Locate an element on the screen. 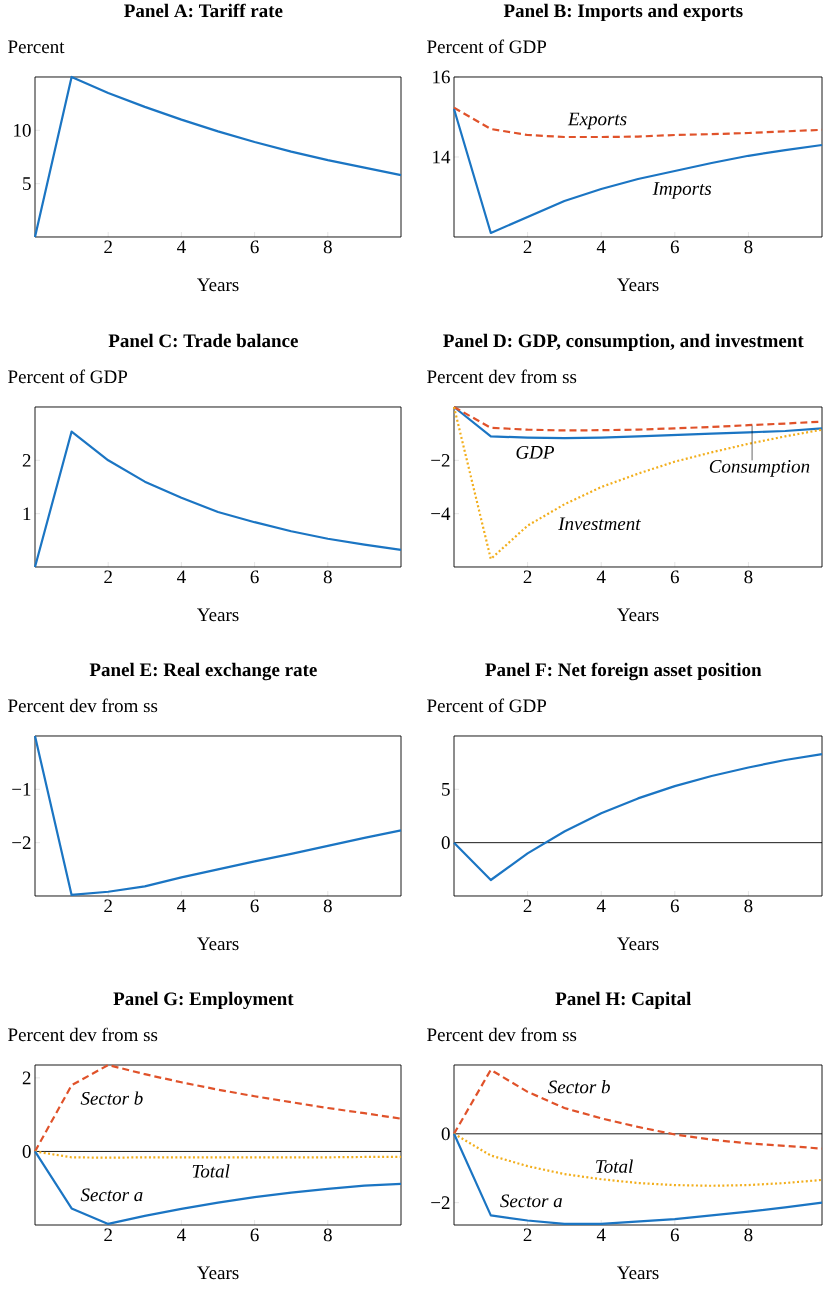  chart-title: Panel B: Imports and exports is located at coordinates (623, 12).